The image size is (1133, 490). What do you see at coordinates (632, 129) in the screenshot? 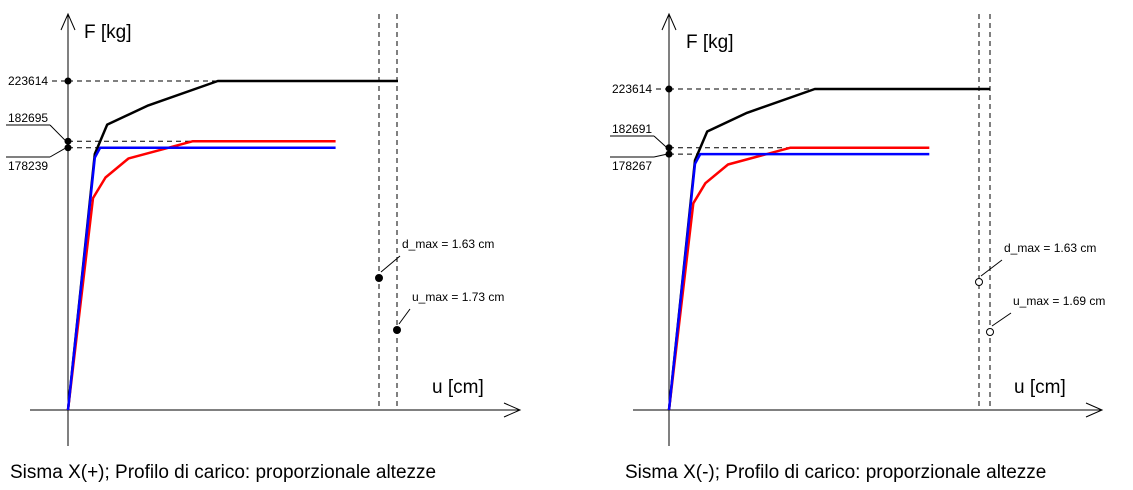
I see `y-tick-label: 182691` at bounding box center [632, 129].